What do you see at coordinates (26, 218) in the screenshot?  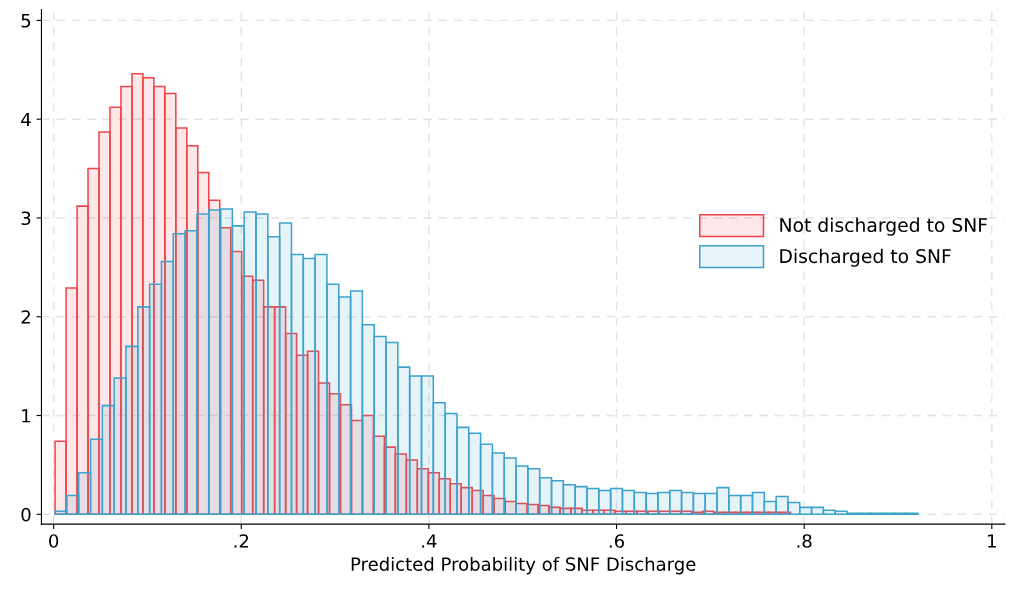 I see `y-tick-label: 3` at bounding box center [26, 218].